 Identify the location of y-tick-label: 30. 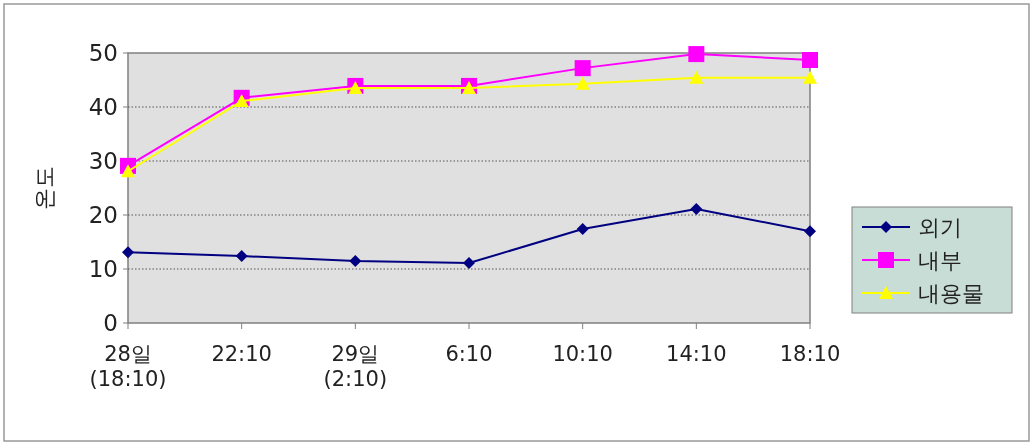
(103, 161).